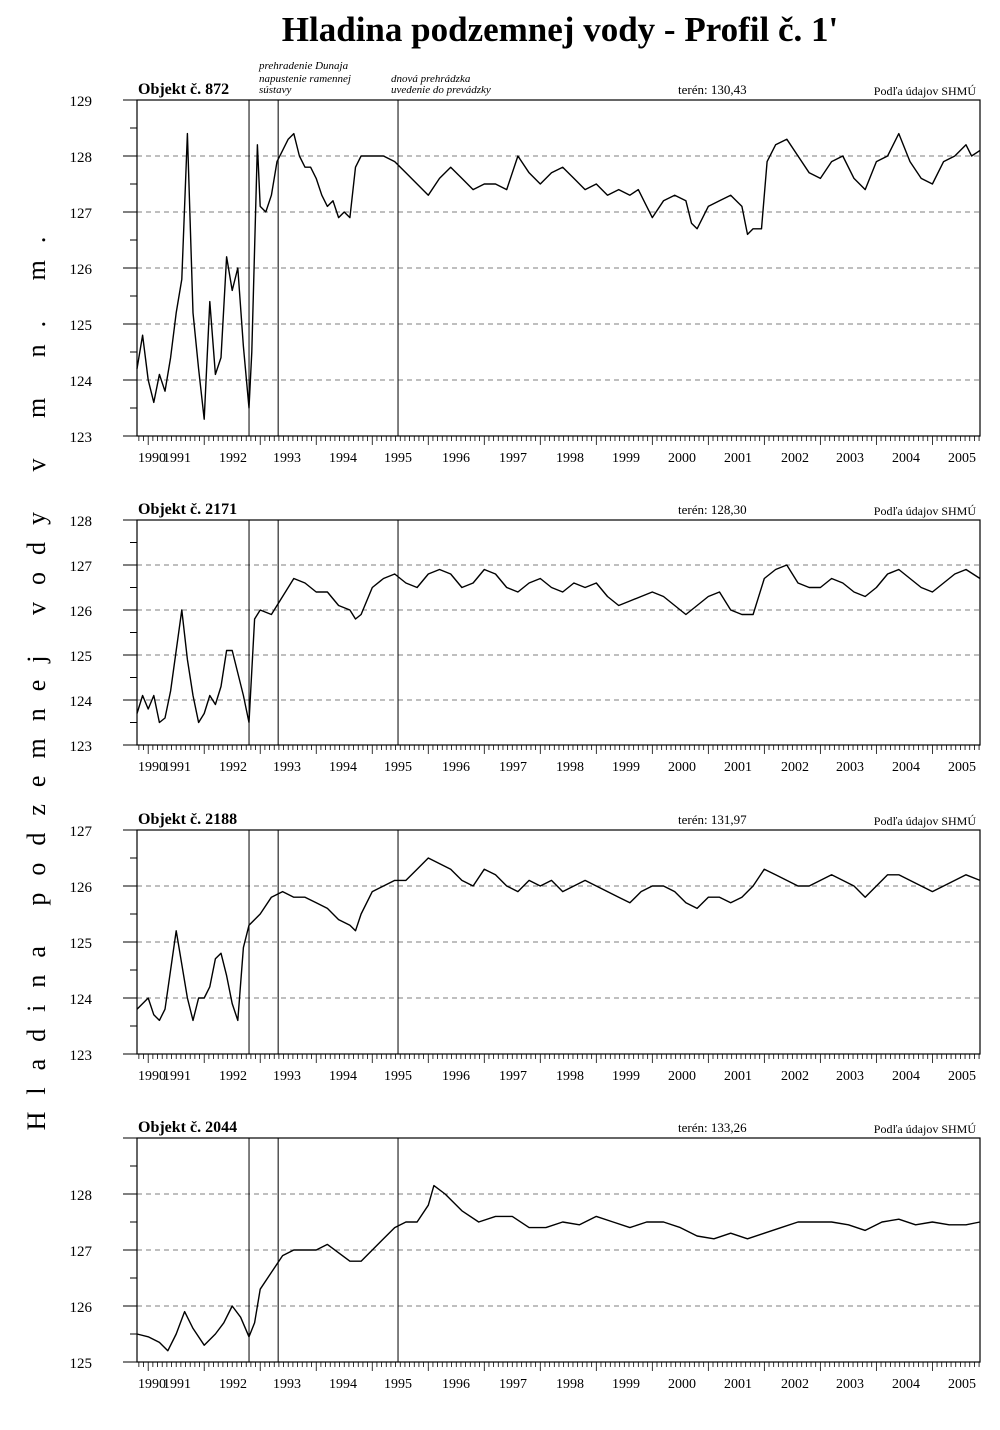  I want to click on panel-title: Objekt č. 2044, so click(187, 1127).